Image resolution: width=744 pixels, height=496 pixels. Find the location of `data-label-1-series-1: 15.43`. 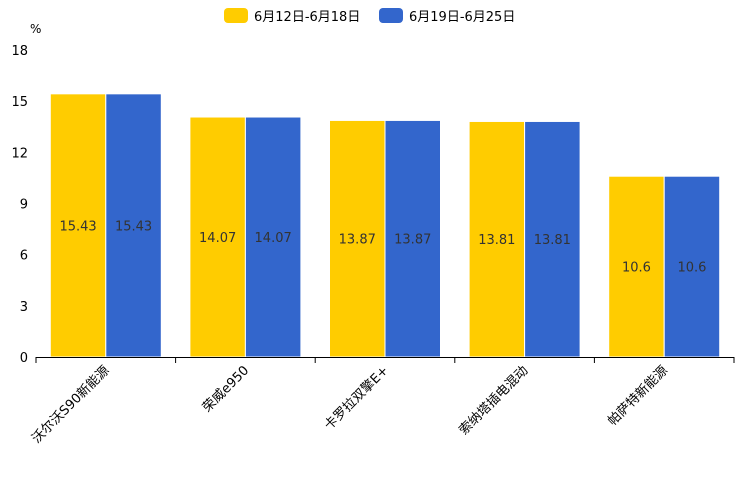

data-label-1-series-1: 15.43 is located at coordinates (77, 226).